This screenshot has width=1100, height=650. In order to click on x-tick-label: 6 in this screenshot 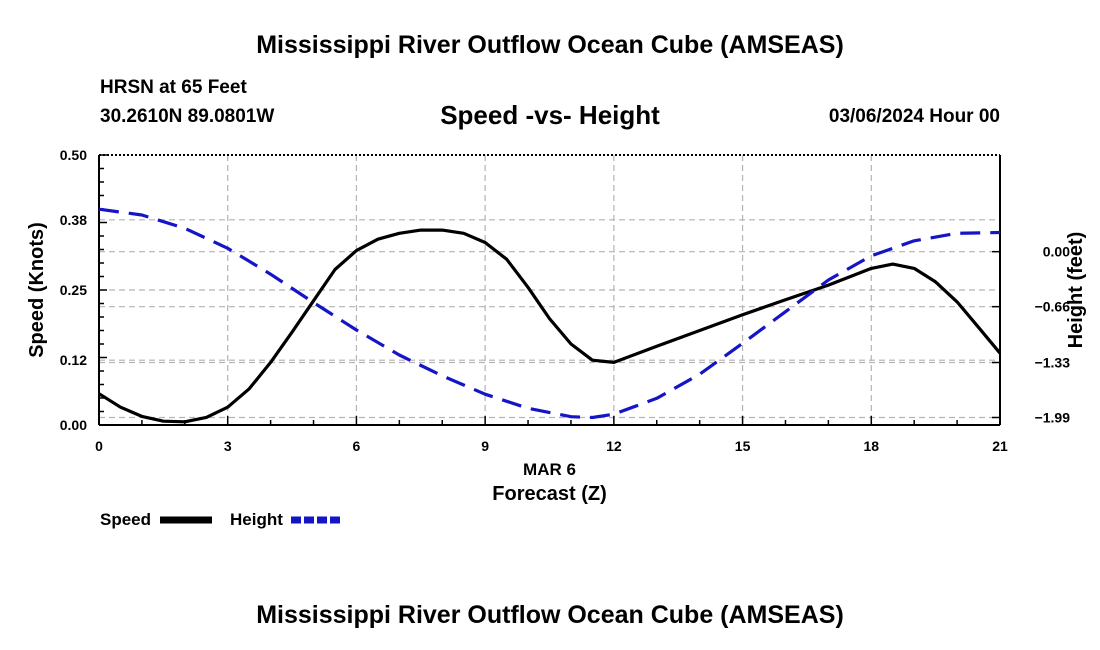, I will do `click(357, 446)`.